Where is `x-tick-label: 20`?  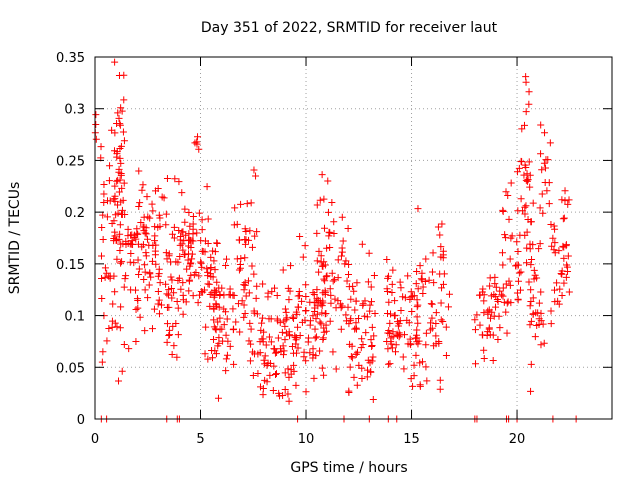 x-tick-label: 20 is located at coordinates (517, 439).